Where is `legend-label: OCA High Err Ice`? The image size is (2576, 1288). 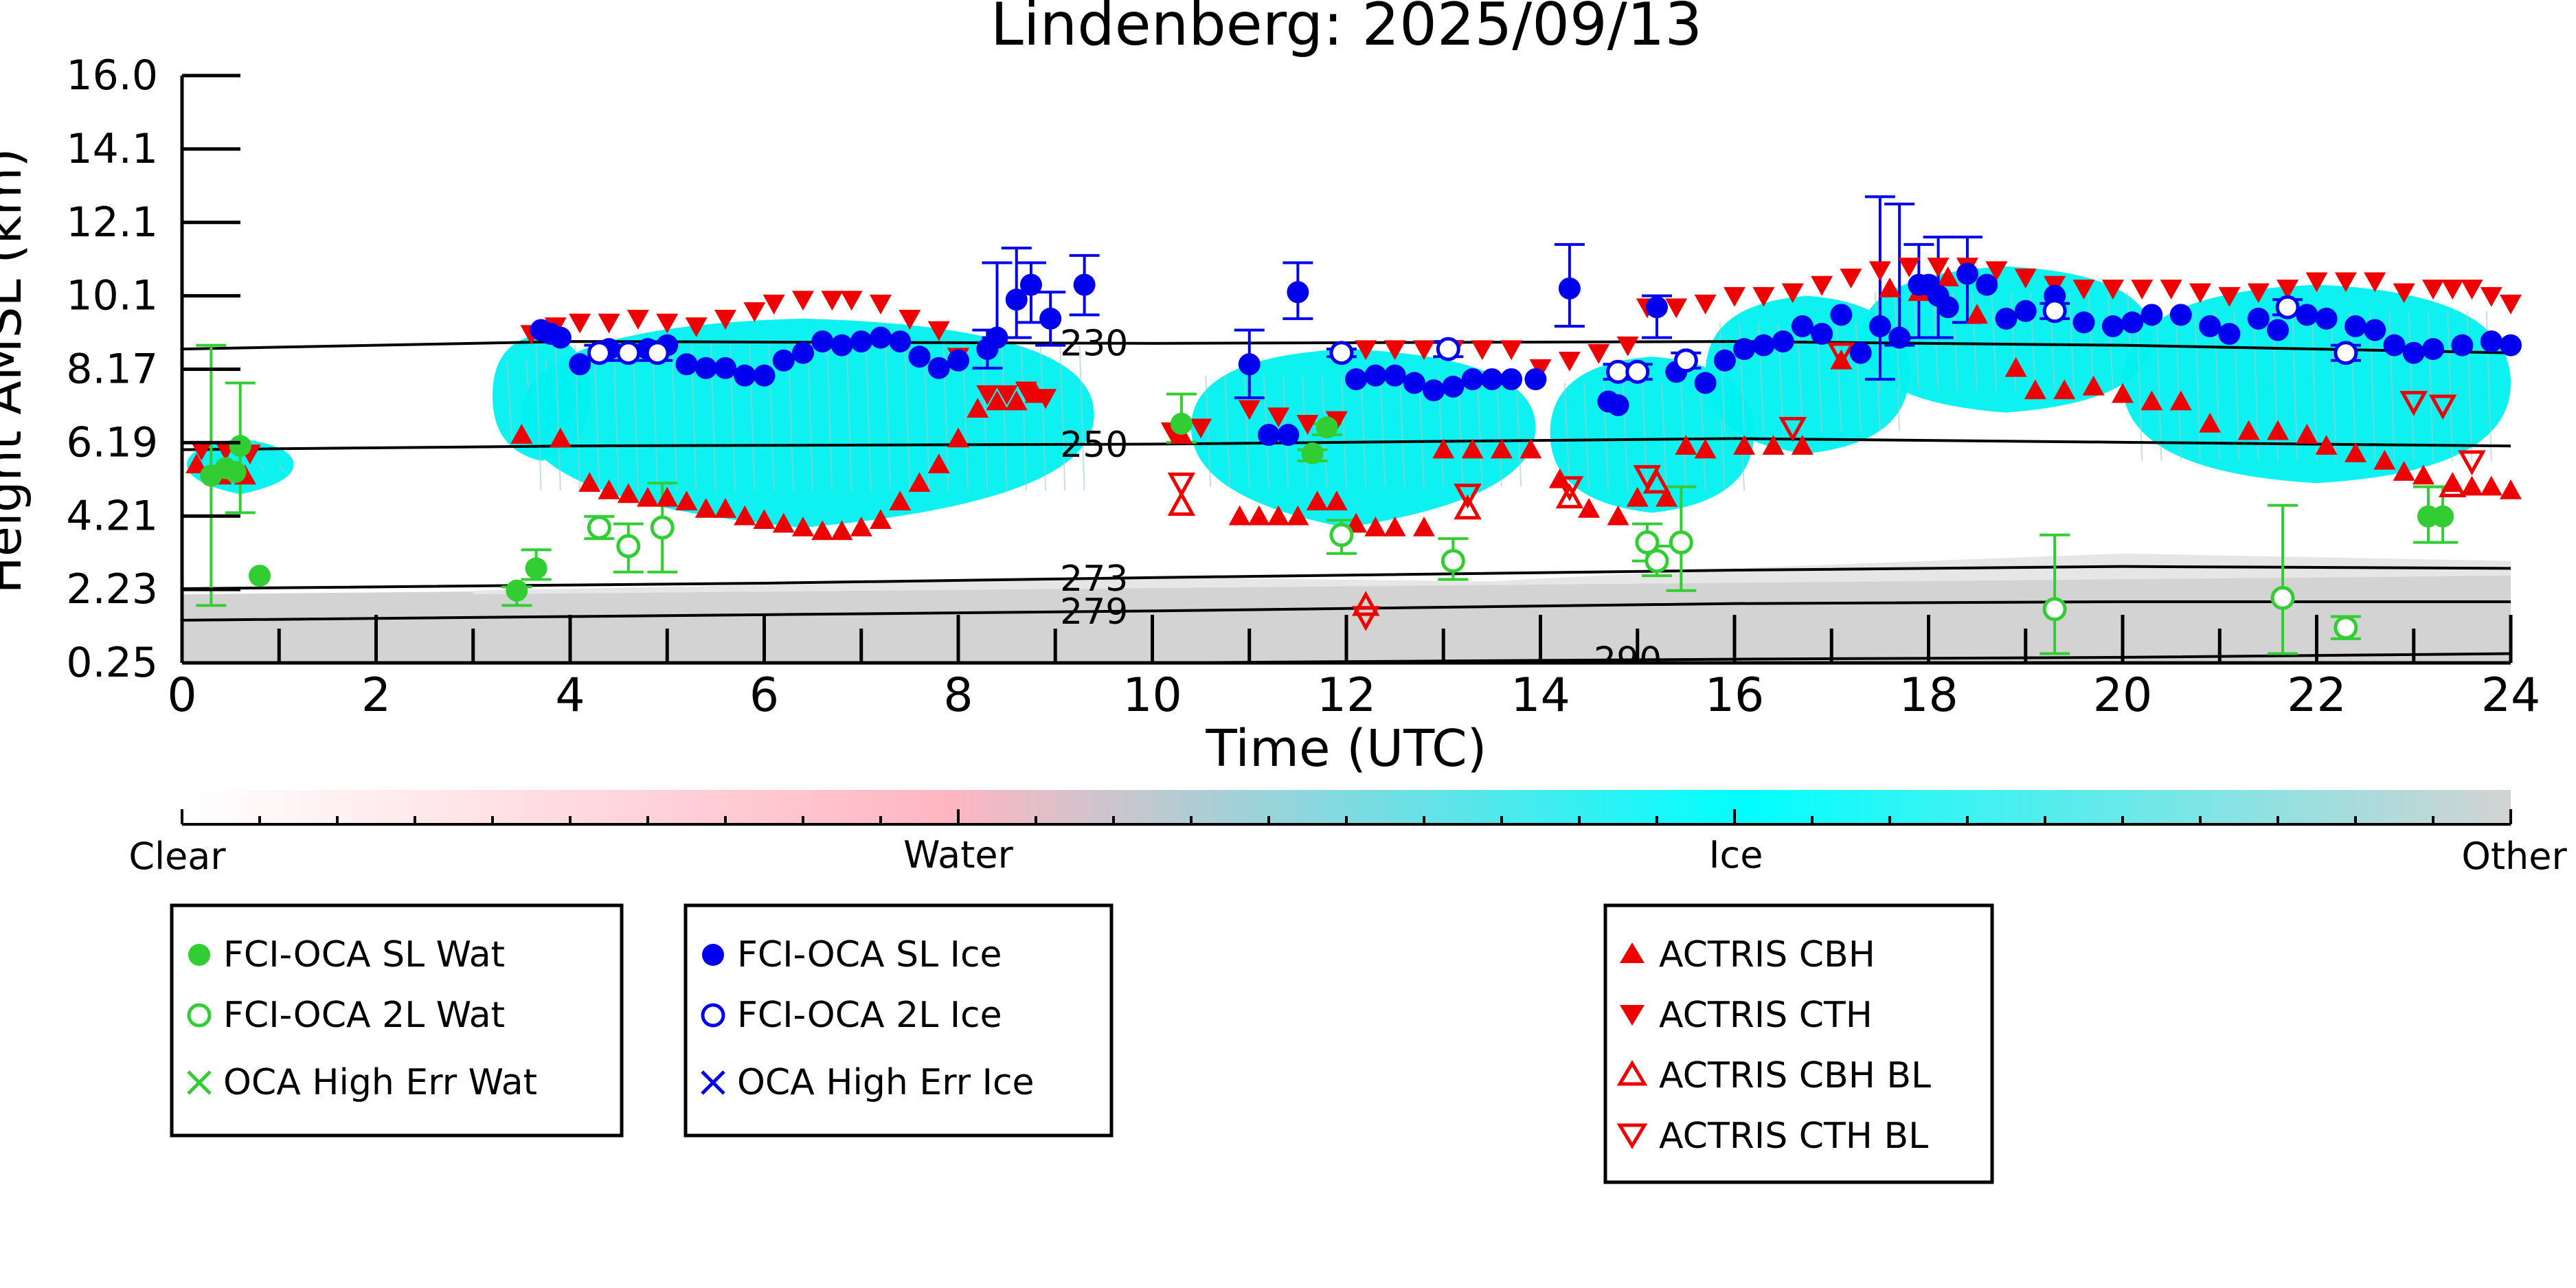
legend-label: OCA High Err Ice is located at coordinates (886, 1082).